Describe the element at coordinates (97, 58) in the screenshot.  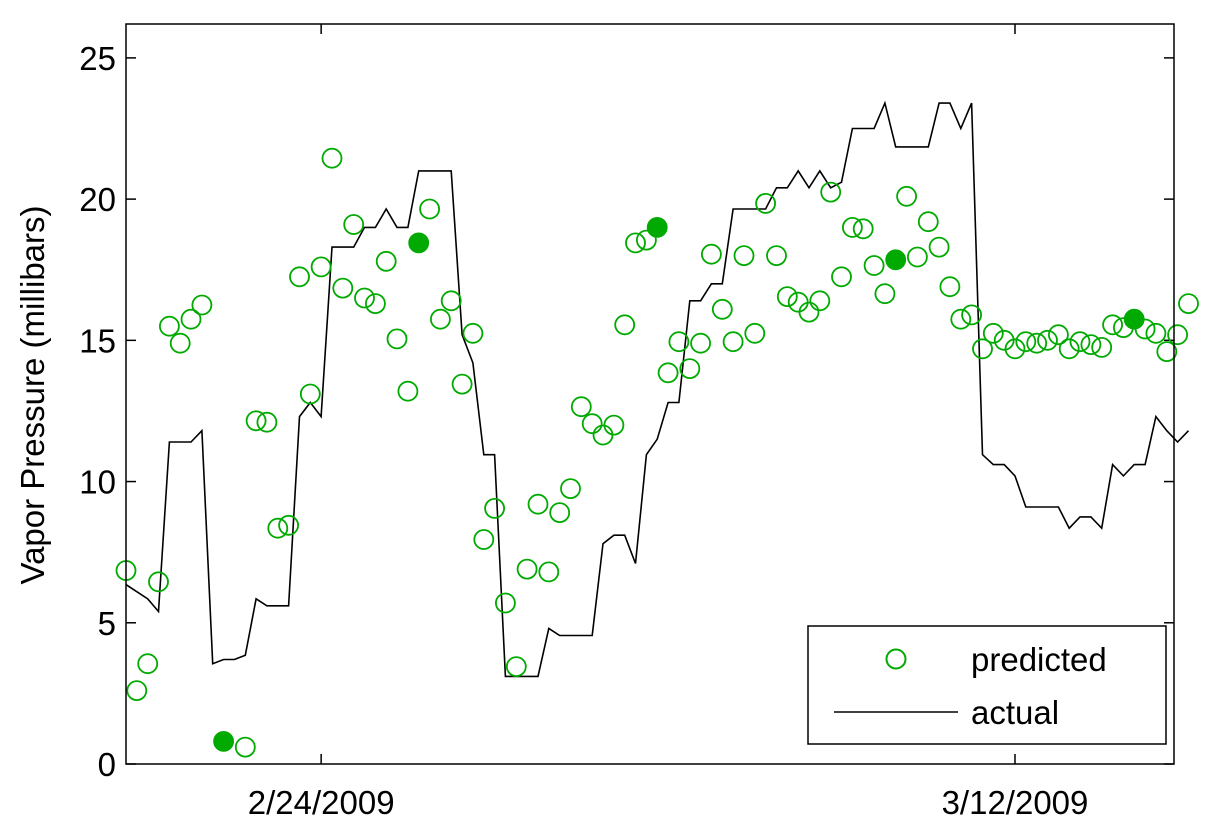
I see `y-tick-label: 25` at that location.